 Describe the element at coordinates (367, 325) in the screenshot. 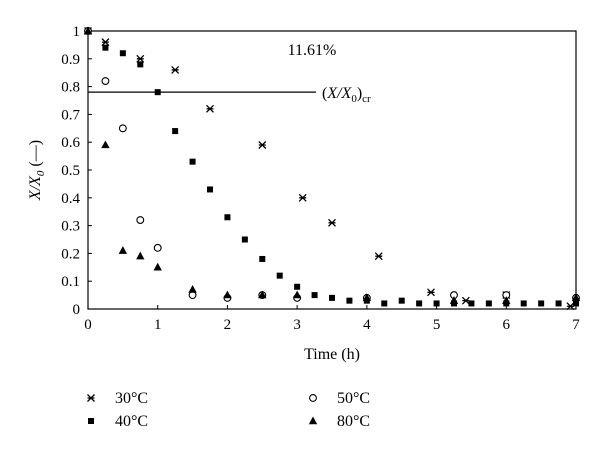

I see `x-tick-label: 4` at that location.